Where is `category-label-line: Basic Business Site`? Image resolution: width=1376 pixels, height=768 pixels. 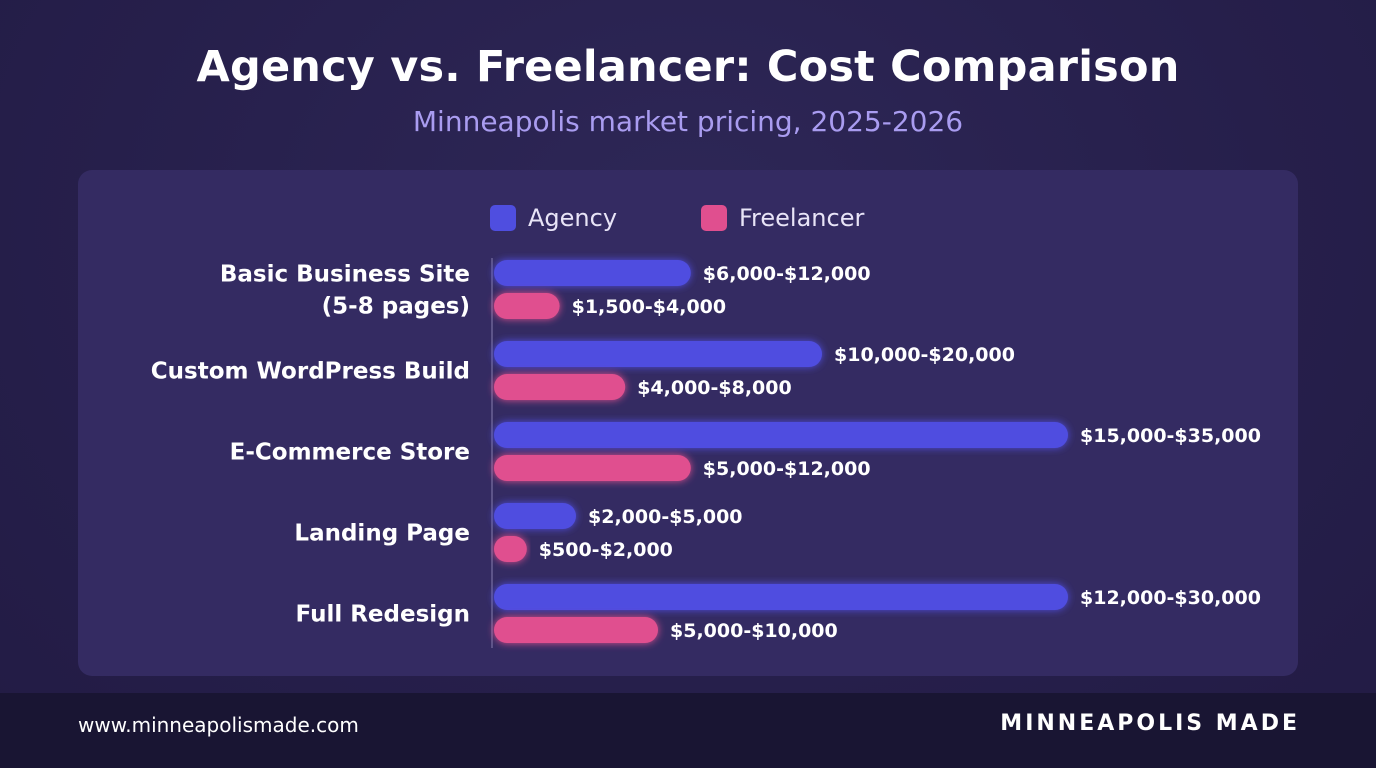
category-label-line: Basic Business Site is located at coordinates (345, 275).